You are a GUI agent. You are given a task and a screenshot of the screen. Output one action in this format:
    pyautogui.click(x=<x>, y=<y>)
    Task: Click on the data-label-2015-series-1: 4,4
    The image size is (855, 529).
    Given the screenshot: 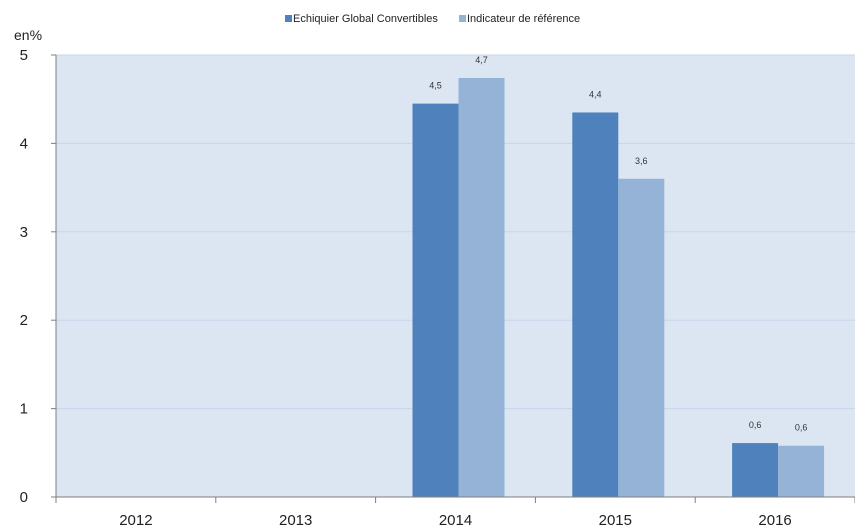 What is the action you would take?
    pyautogui.click(x=595, y=94)
    